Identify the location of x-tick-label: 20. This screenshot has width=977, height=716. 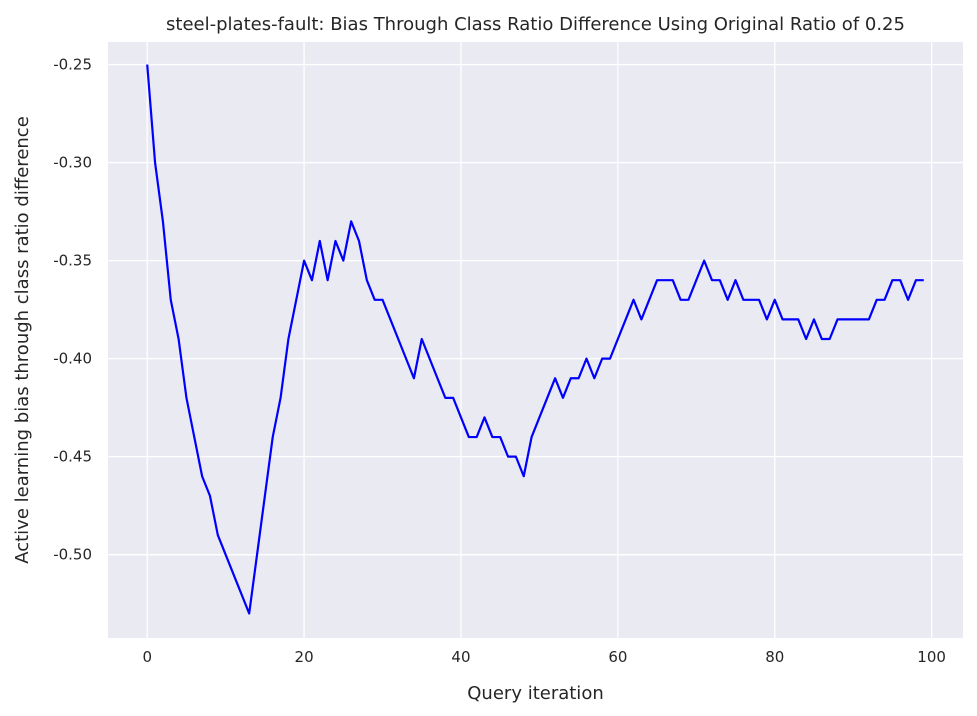
(304, 657).